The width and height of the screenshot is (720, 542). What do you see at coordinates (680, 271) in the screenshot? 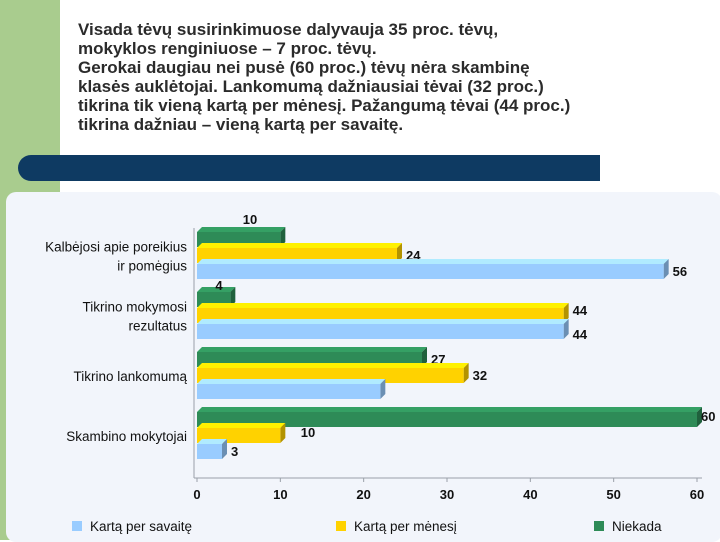
I see `data-label: 56` at bounding box center [680, 271].